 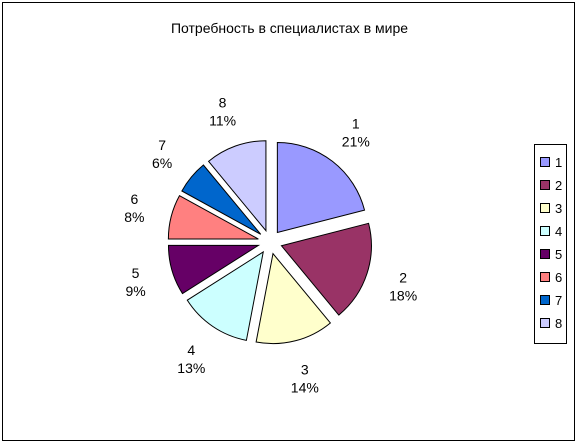 What do you see at coordinates (551, 162) in the screenshot?
I see `legend-item-1: 1` at bounding box center [551, 162].